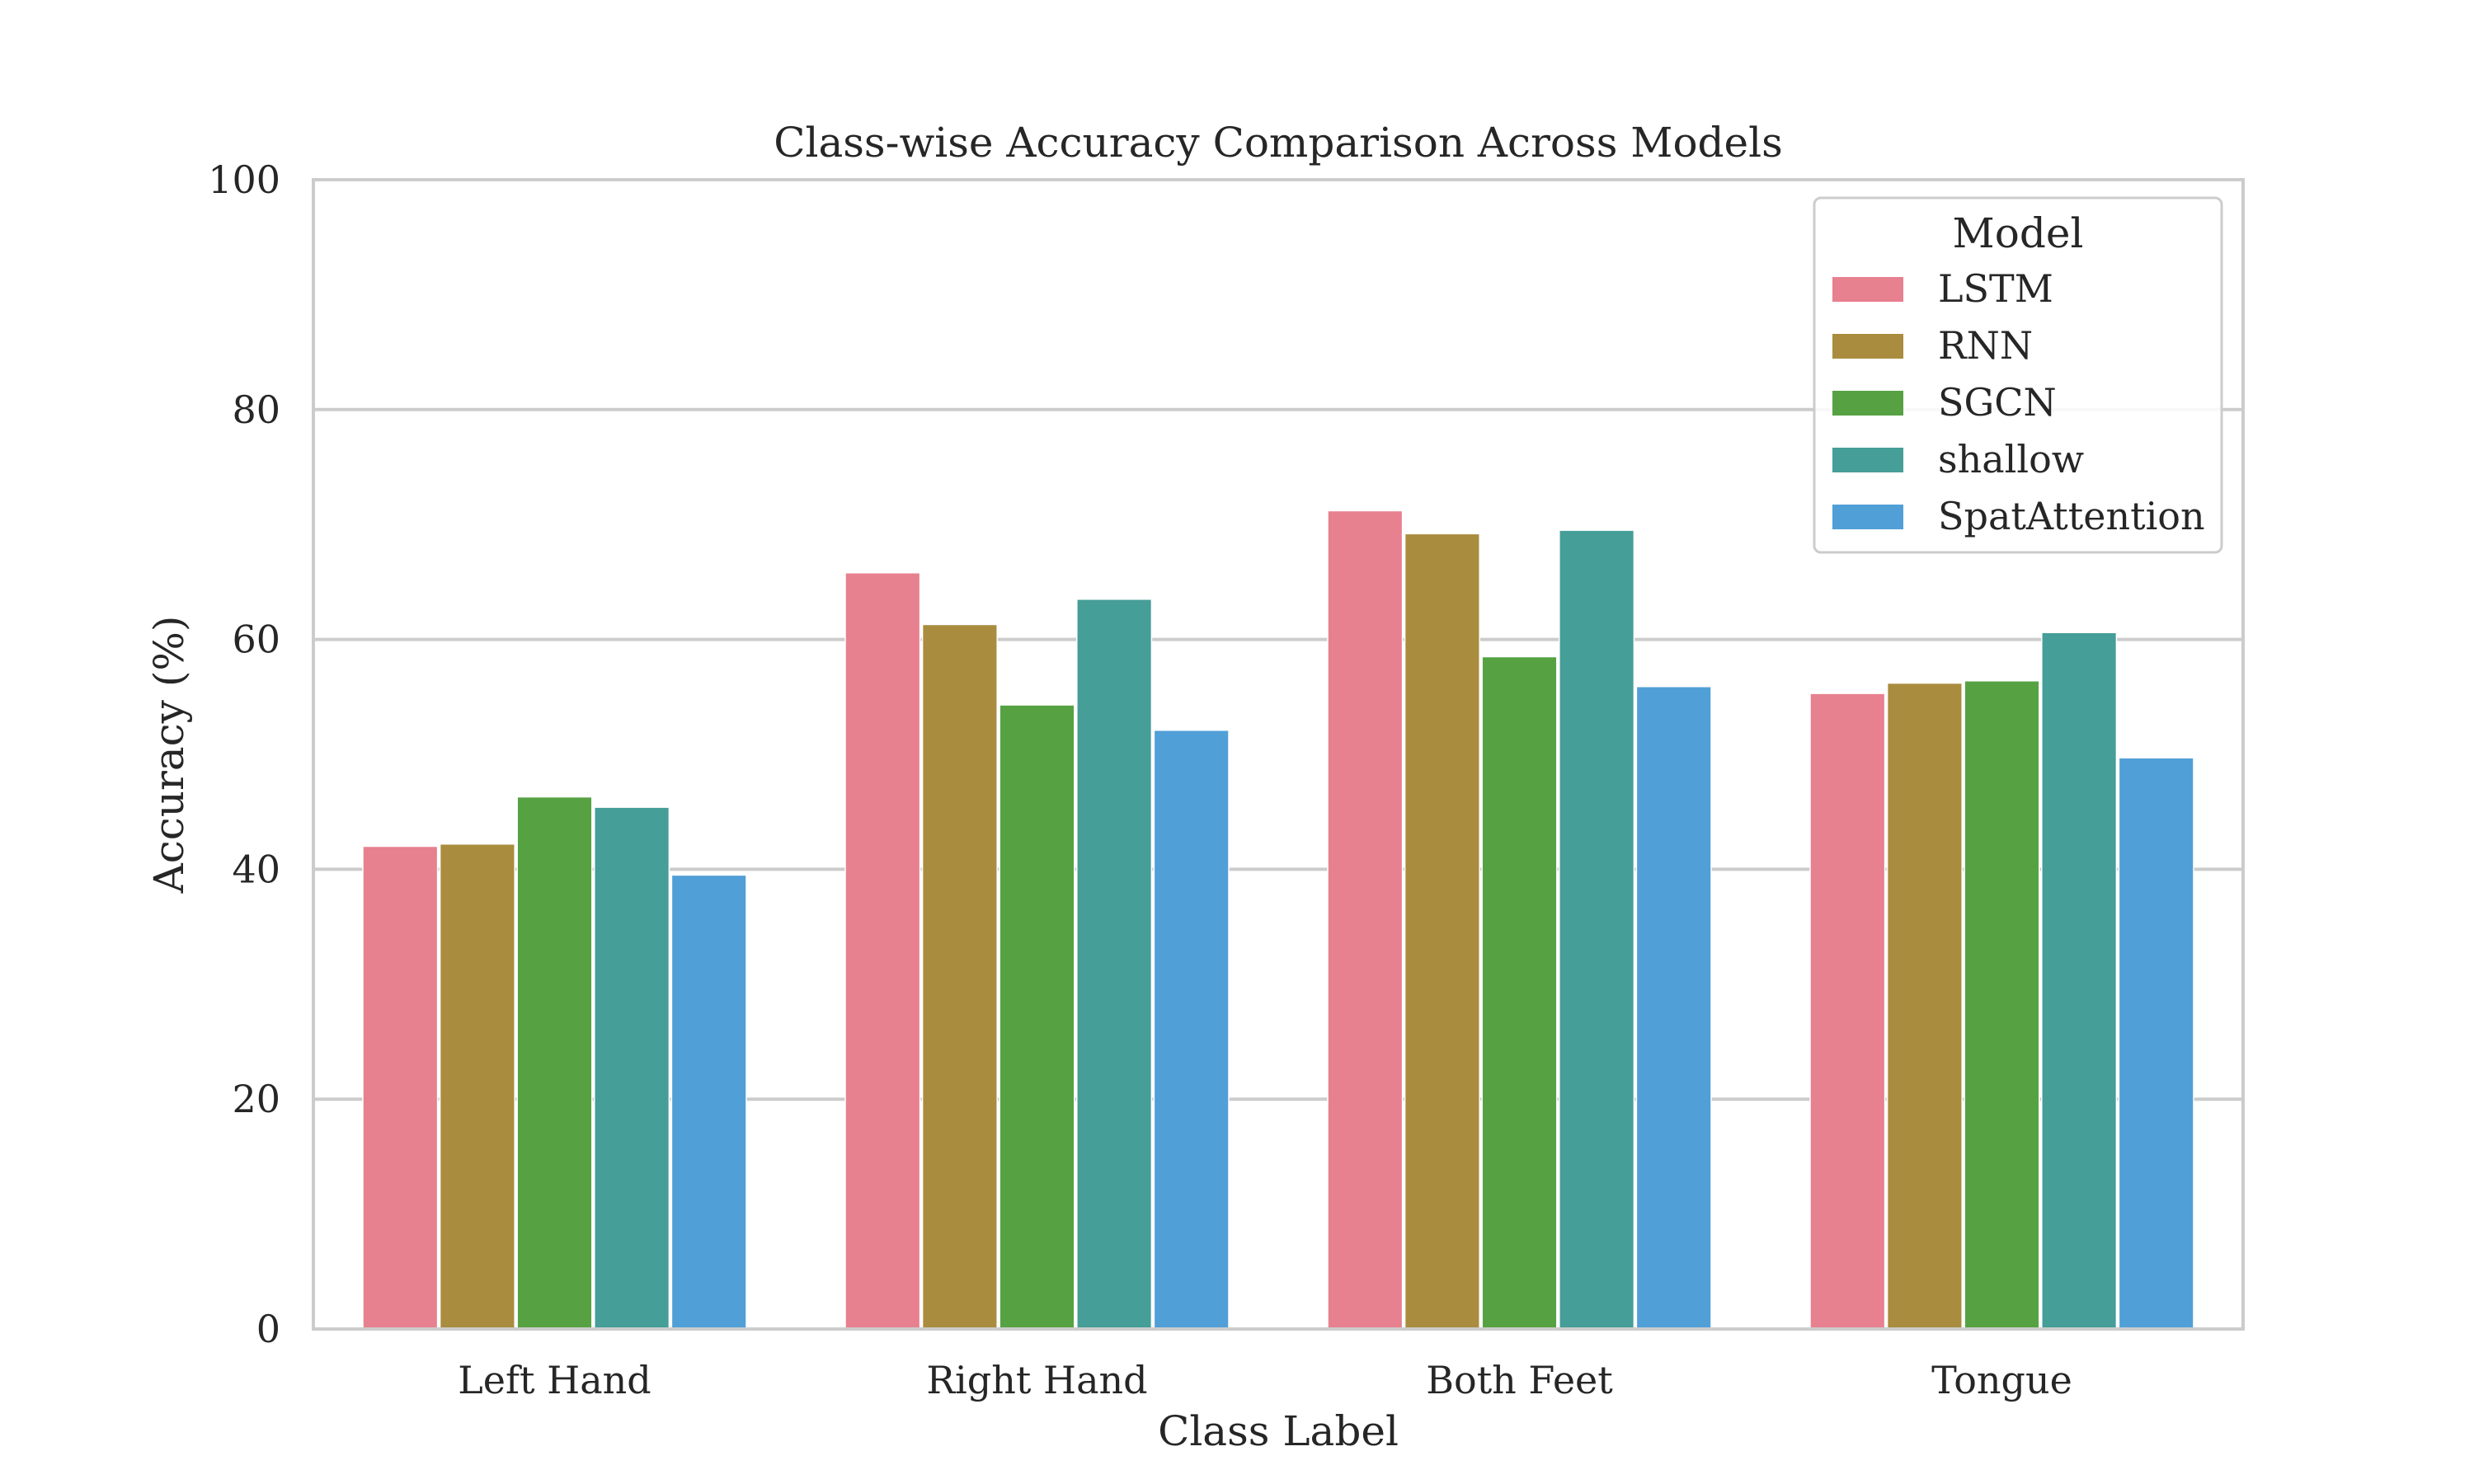 The image size is (2474, 1484). What do you see at coordinates (1036, 1380) in the screenshot?
I see `x-tick-label: Right Hand` at bounding box center [1036, 1380].